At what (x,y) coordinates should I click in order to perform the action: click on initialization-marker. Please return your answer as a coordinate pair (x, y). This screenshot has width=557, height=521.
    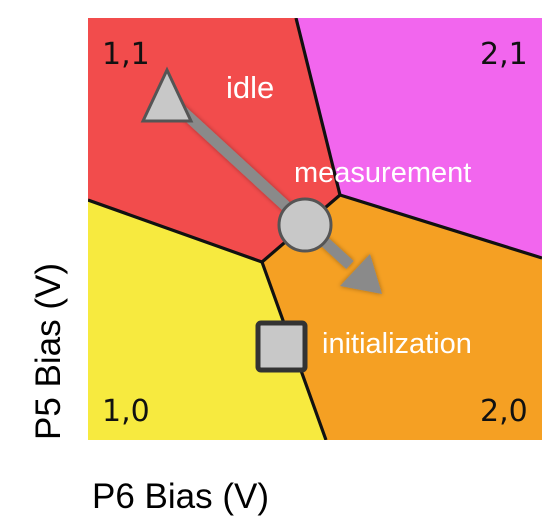
    Looking at the image, I should click on (281, 346).